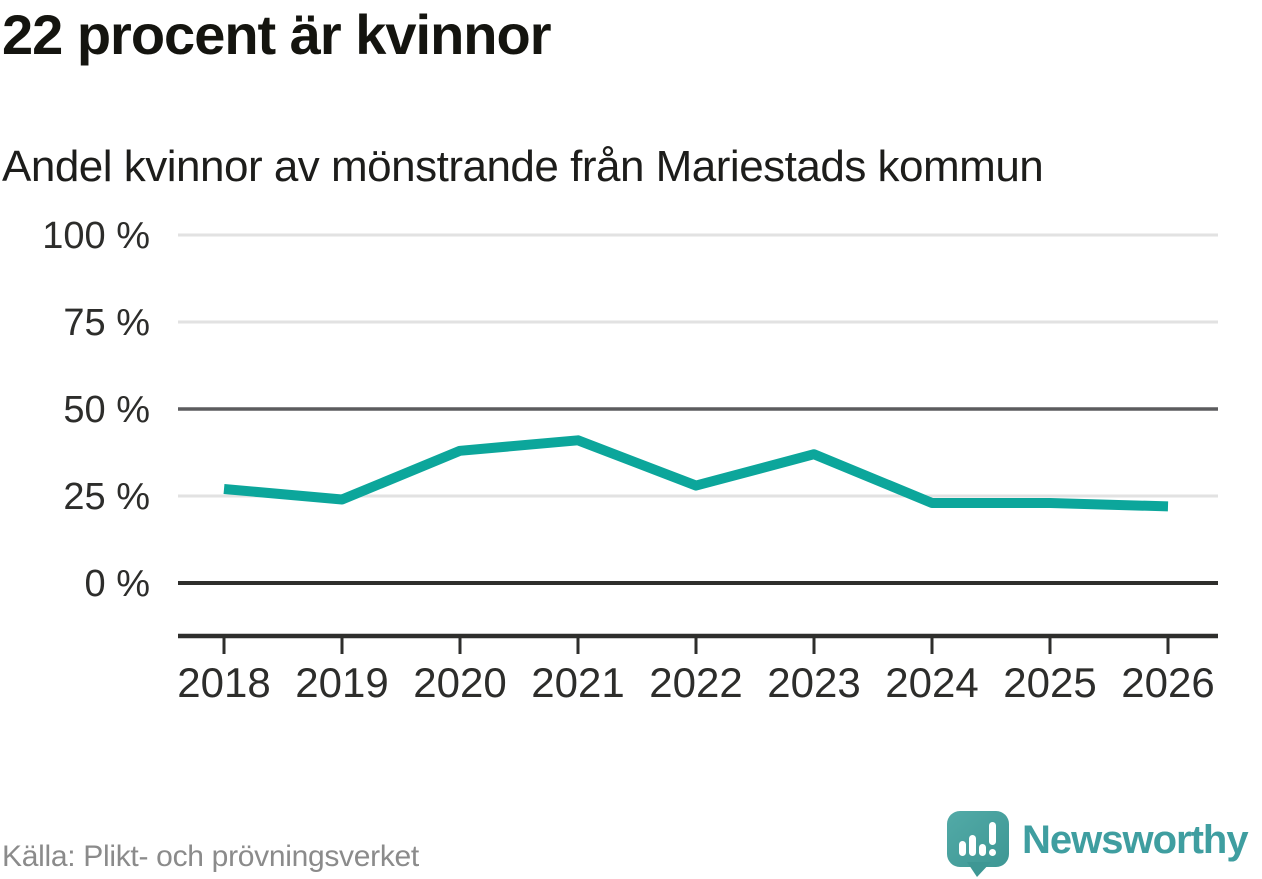 This screenshot has width=1262, height=879. What do you see at coordinates (96, 236) in the screenshot?
I see `y-tick-label: 100 %` at bounding box center [96, 236].